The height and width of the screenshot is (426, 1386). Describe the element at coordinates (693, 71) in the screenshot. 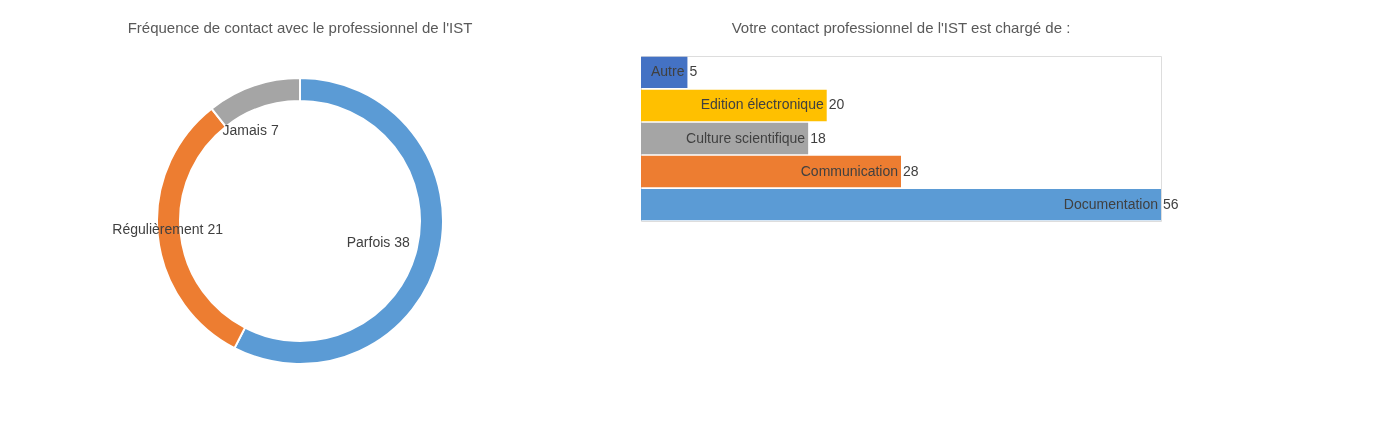

I see `data-label: 5` at that location.